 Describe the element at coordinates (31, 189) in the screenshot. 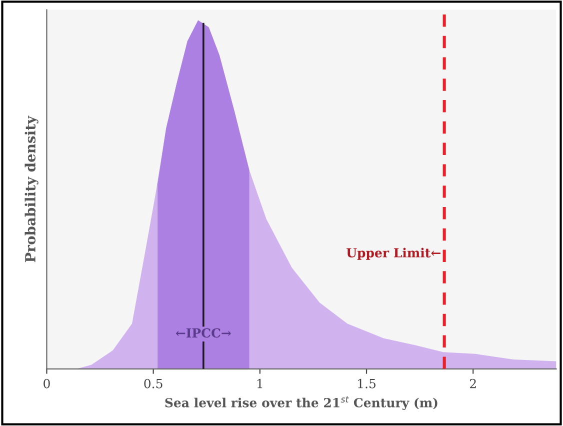

I see `y-axis-title: Probability density` at that location.